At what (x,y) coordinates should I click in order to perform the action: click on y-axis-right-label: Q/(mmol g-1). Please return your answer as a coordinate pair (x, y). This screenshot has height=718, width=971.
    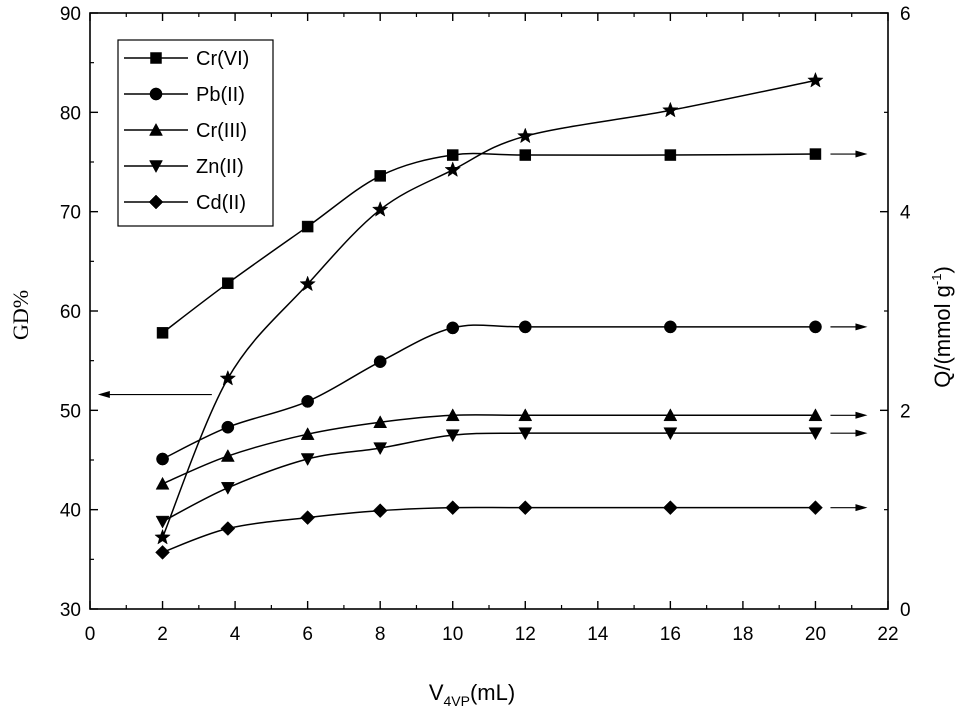
    Looking at the image, I should click on (942, 327).